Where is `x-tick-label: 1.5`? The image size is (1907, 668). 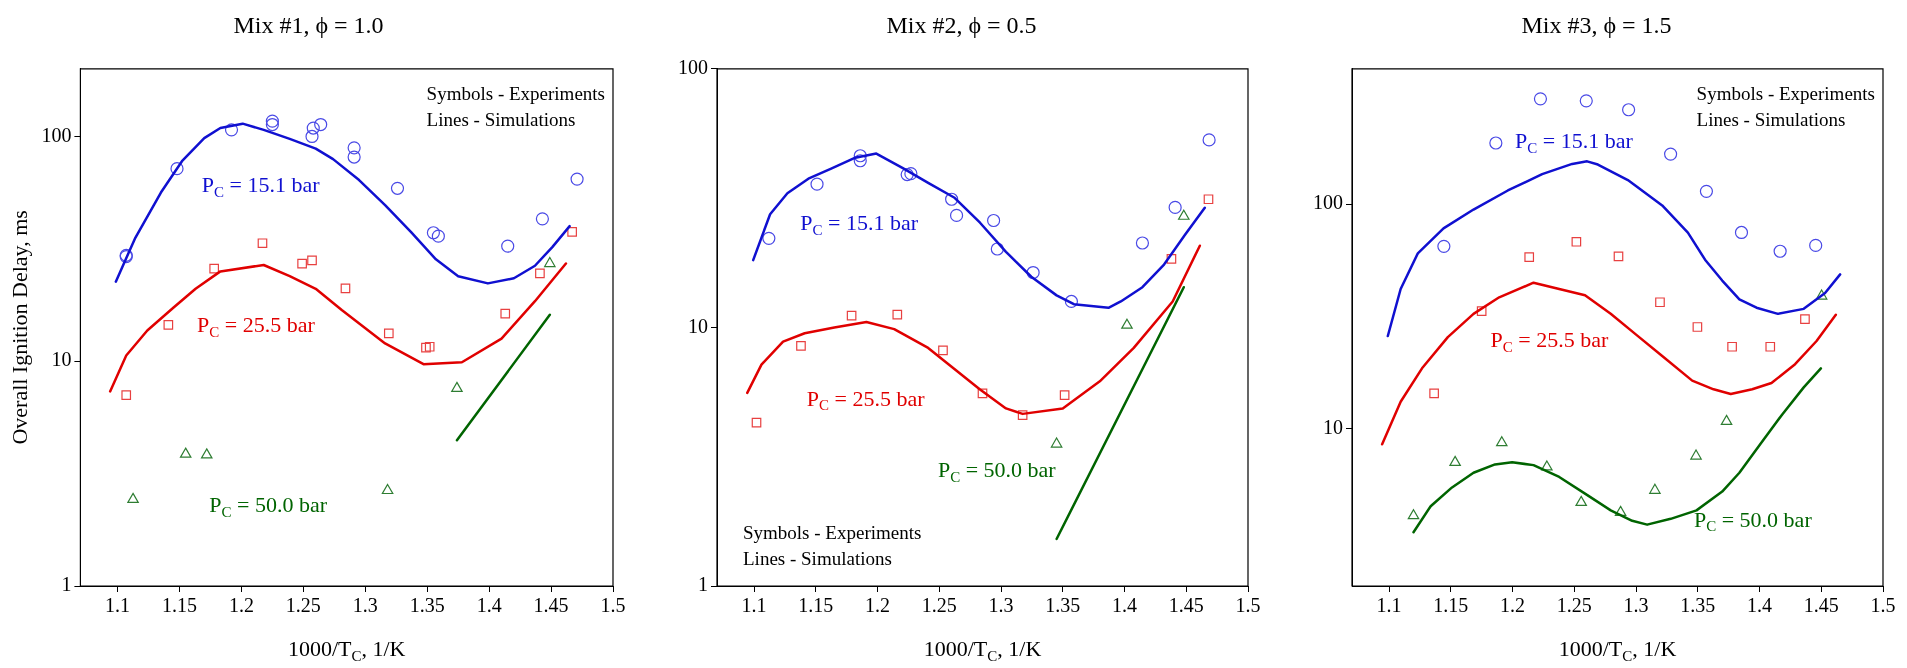
x-tick-label: 1.5 is located at coordinates (1883, 605).